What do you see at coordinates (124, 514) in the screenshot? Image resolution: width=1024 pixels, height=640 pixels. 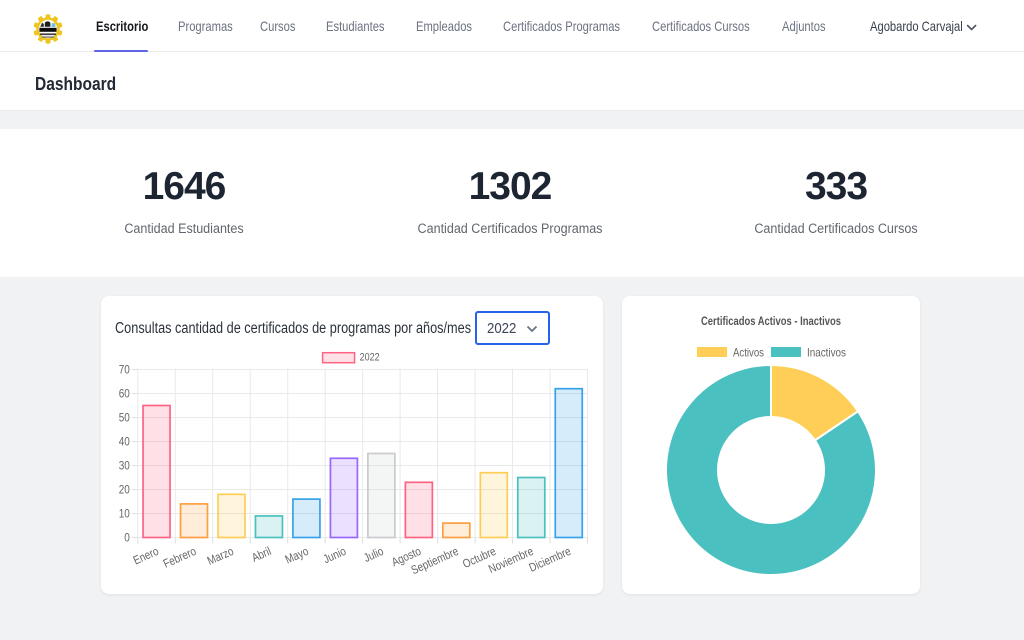 I see `svg-text: 10` at bounding box center [124, 514].